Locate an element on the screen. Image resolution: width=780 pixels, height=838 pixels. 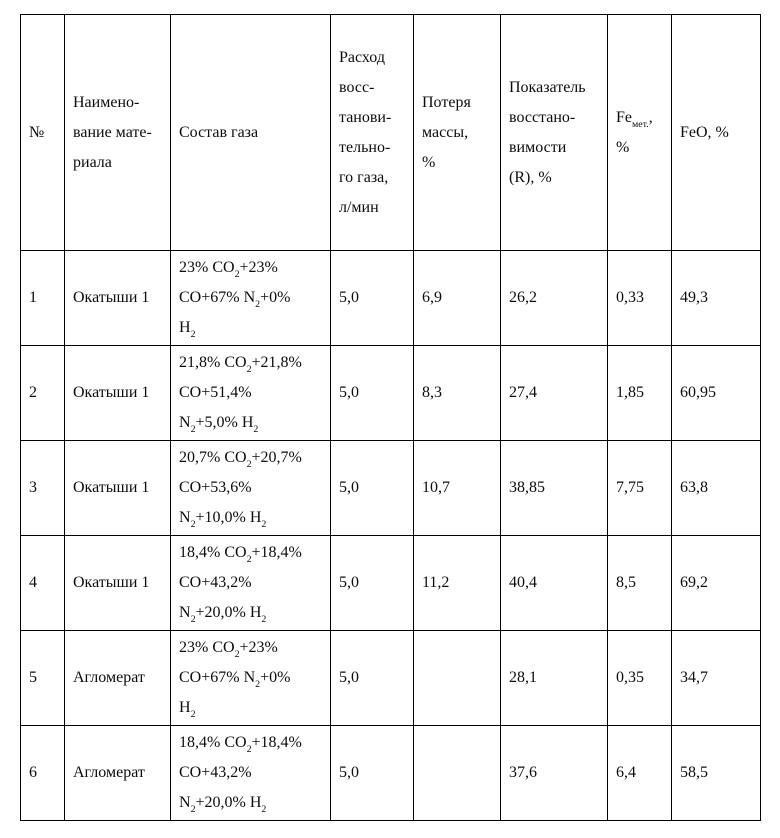
cell-fe-met: 8,5 is located at coordinates (639, 583).